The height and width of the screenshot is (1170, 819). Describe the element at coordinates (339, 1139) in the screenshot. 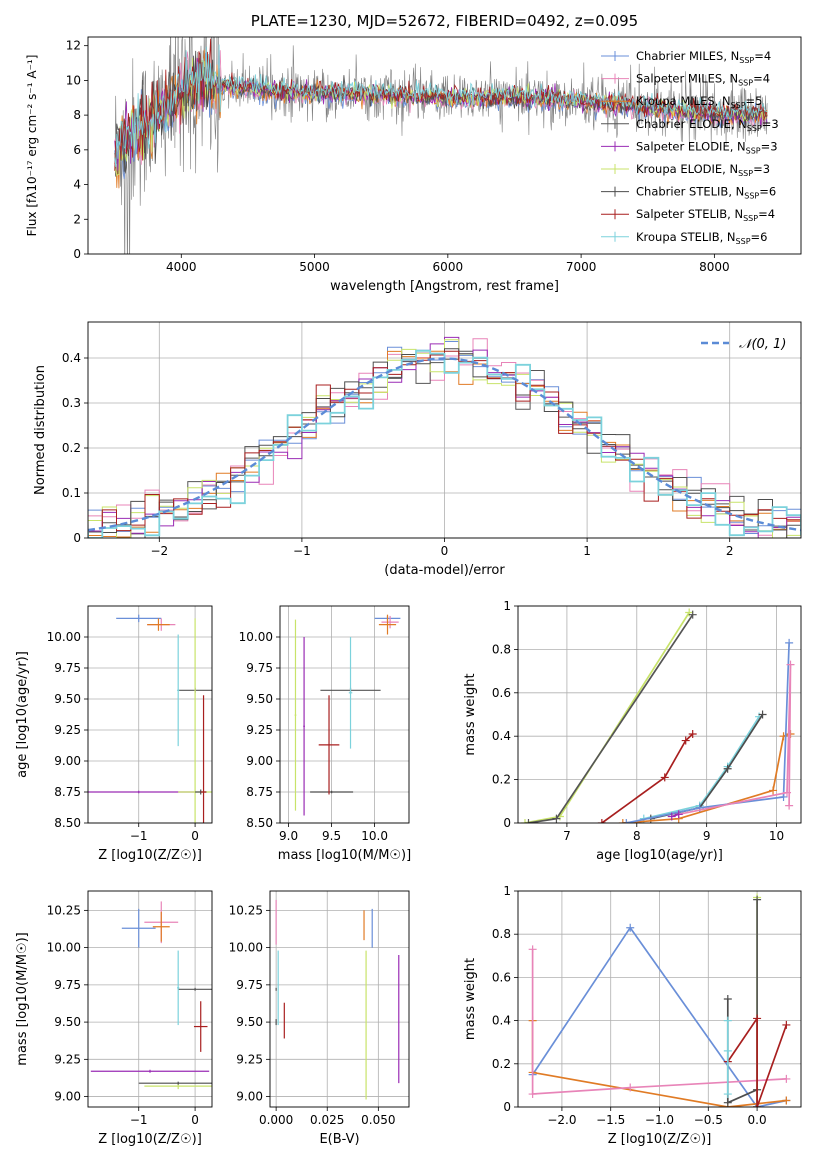

I see `x-axis-label: E(B-V)` at that location.